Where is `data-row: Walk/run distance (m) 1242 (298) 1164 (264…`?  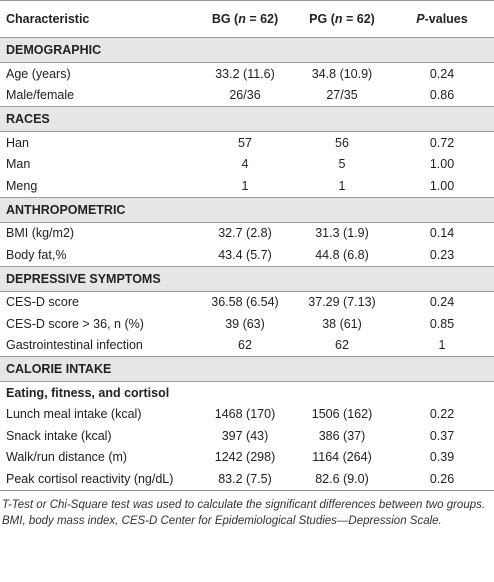
data-row: Walk/run distance (m) 1242 (298) 1164 (264… is located at coordinates (247, 458).